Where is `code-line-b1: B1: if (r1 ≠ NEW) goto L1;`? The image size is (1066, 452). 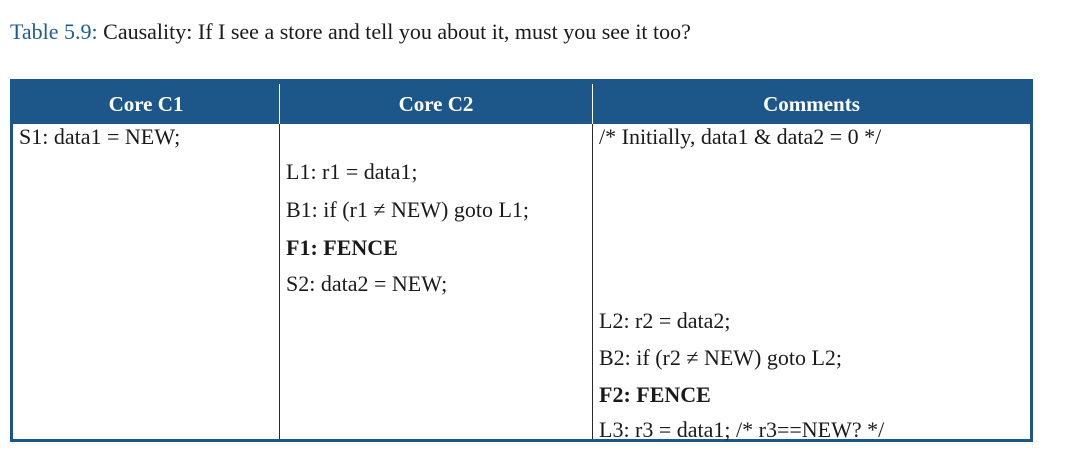
code-line-b1: B1: if (r1 ≠ NEW) goto L1; is located at coordinates (408, 209).